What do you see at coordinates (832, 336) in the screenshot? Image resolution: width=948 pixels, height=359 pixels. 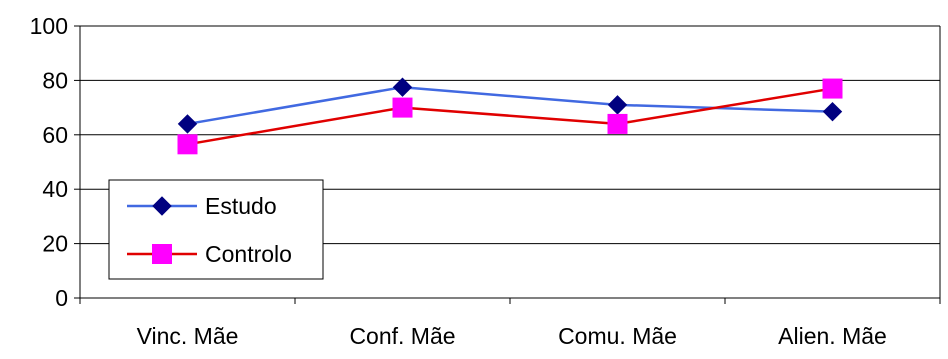 I see `x-tick-label: Alien. Mãe` at bounding box center [832, 336].